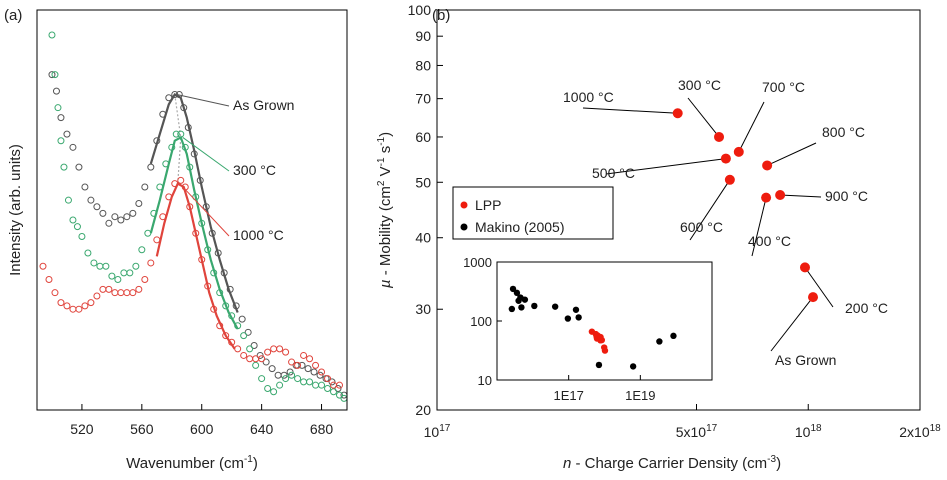 The height and width of the screenshot is (480, 947). What do you see at coordinates (866, 308) in the screenshot?
I see `panel-b-point-label: 200 °C` at bounding box center [866, 308].